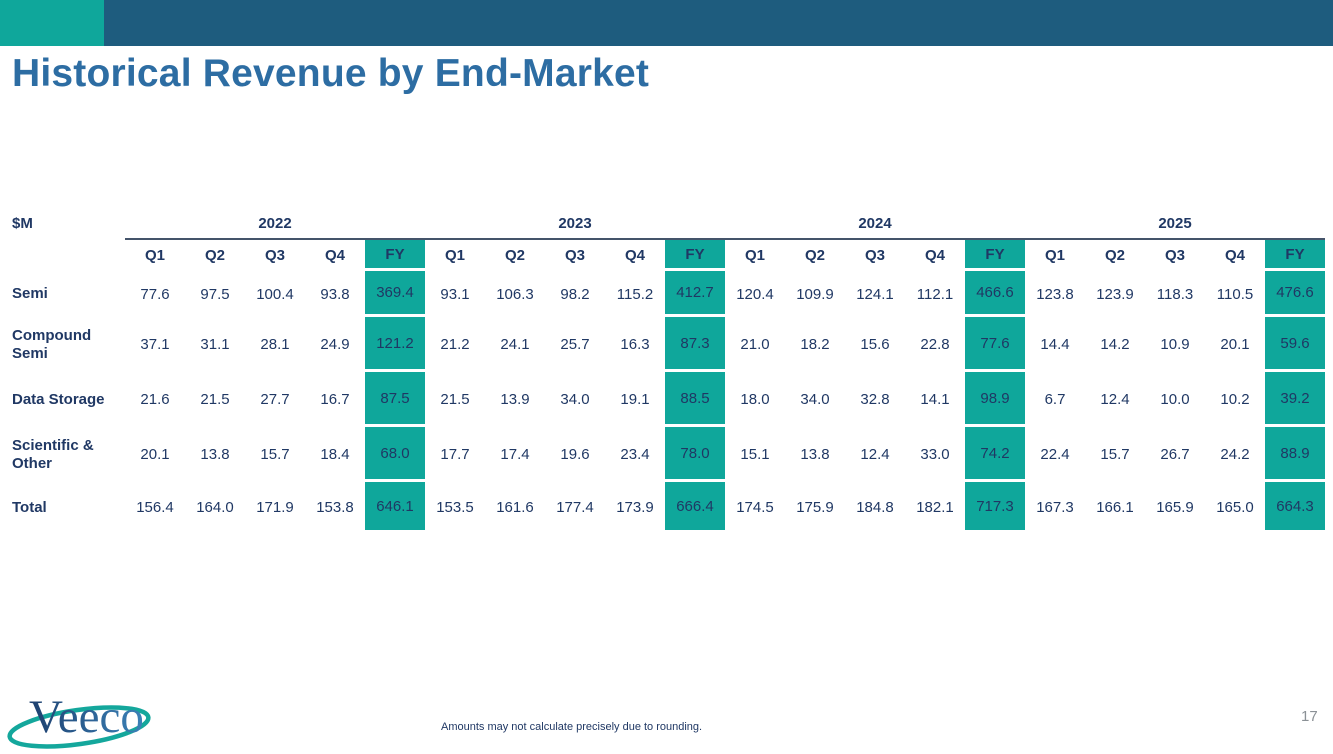 The width and height of the screenshot is (1333, 754). Describe the element at coordinates (275, 294) in the screenshot. I see `value-cell: 100.4` at that location.